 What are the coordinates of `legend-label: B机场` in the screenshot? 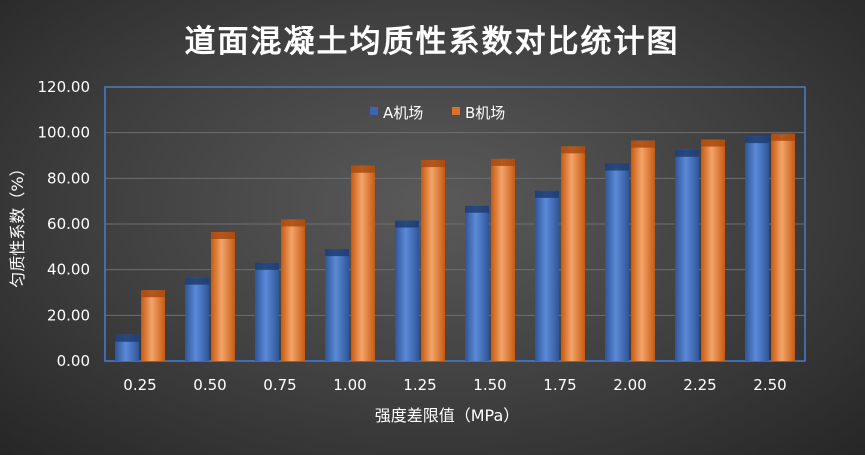 It's located at (485, 113).